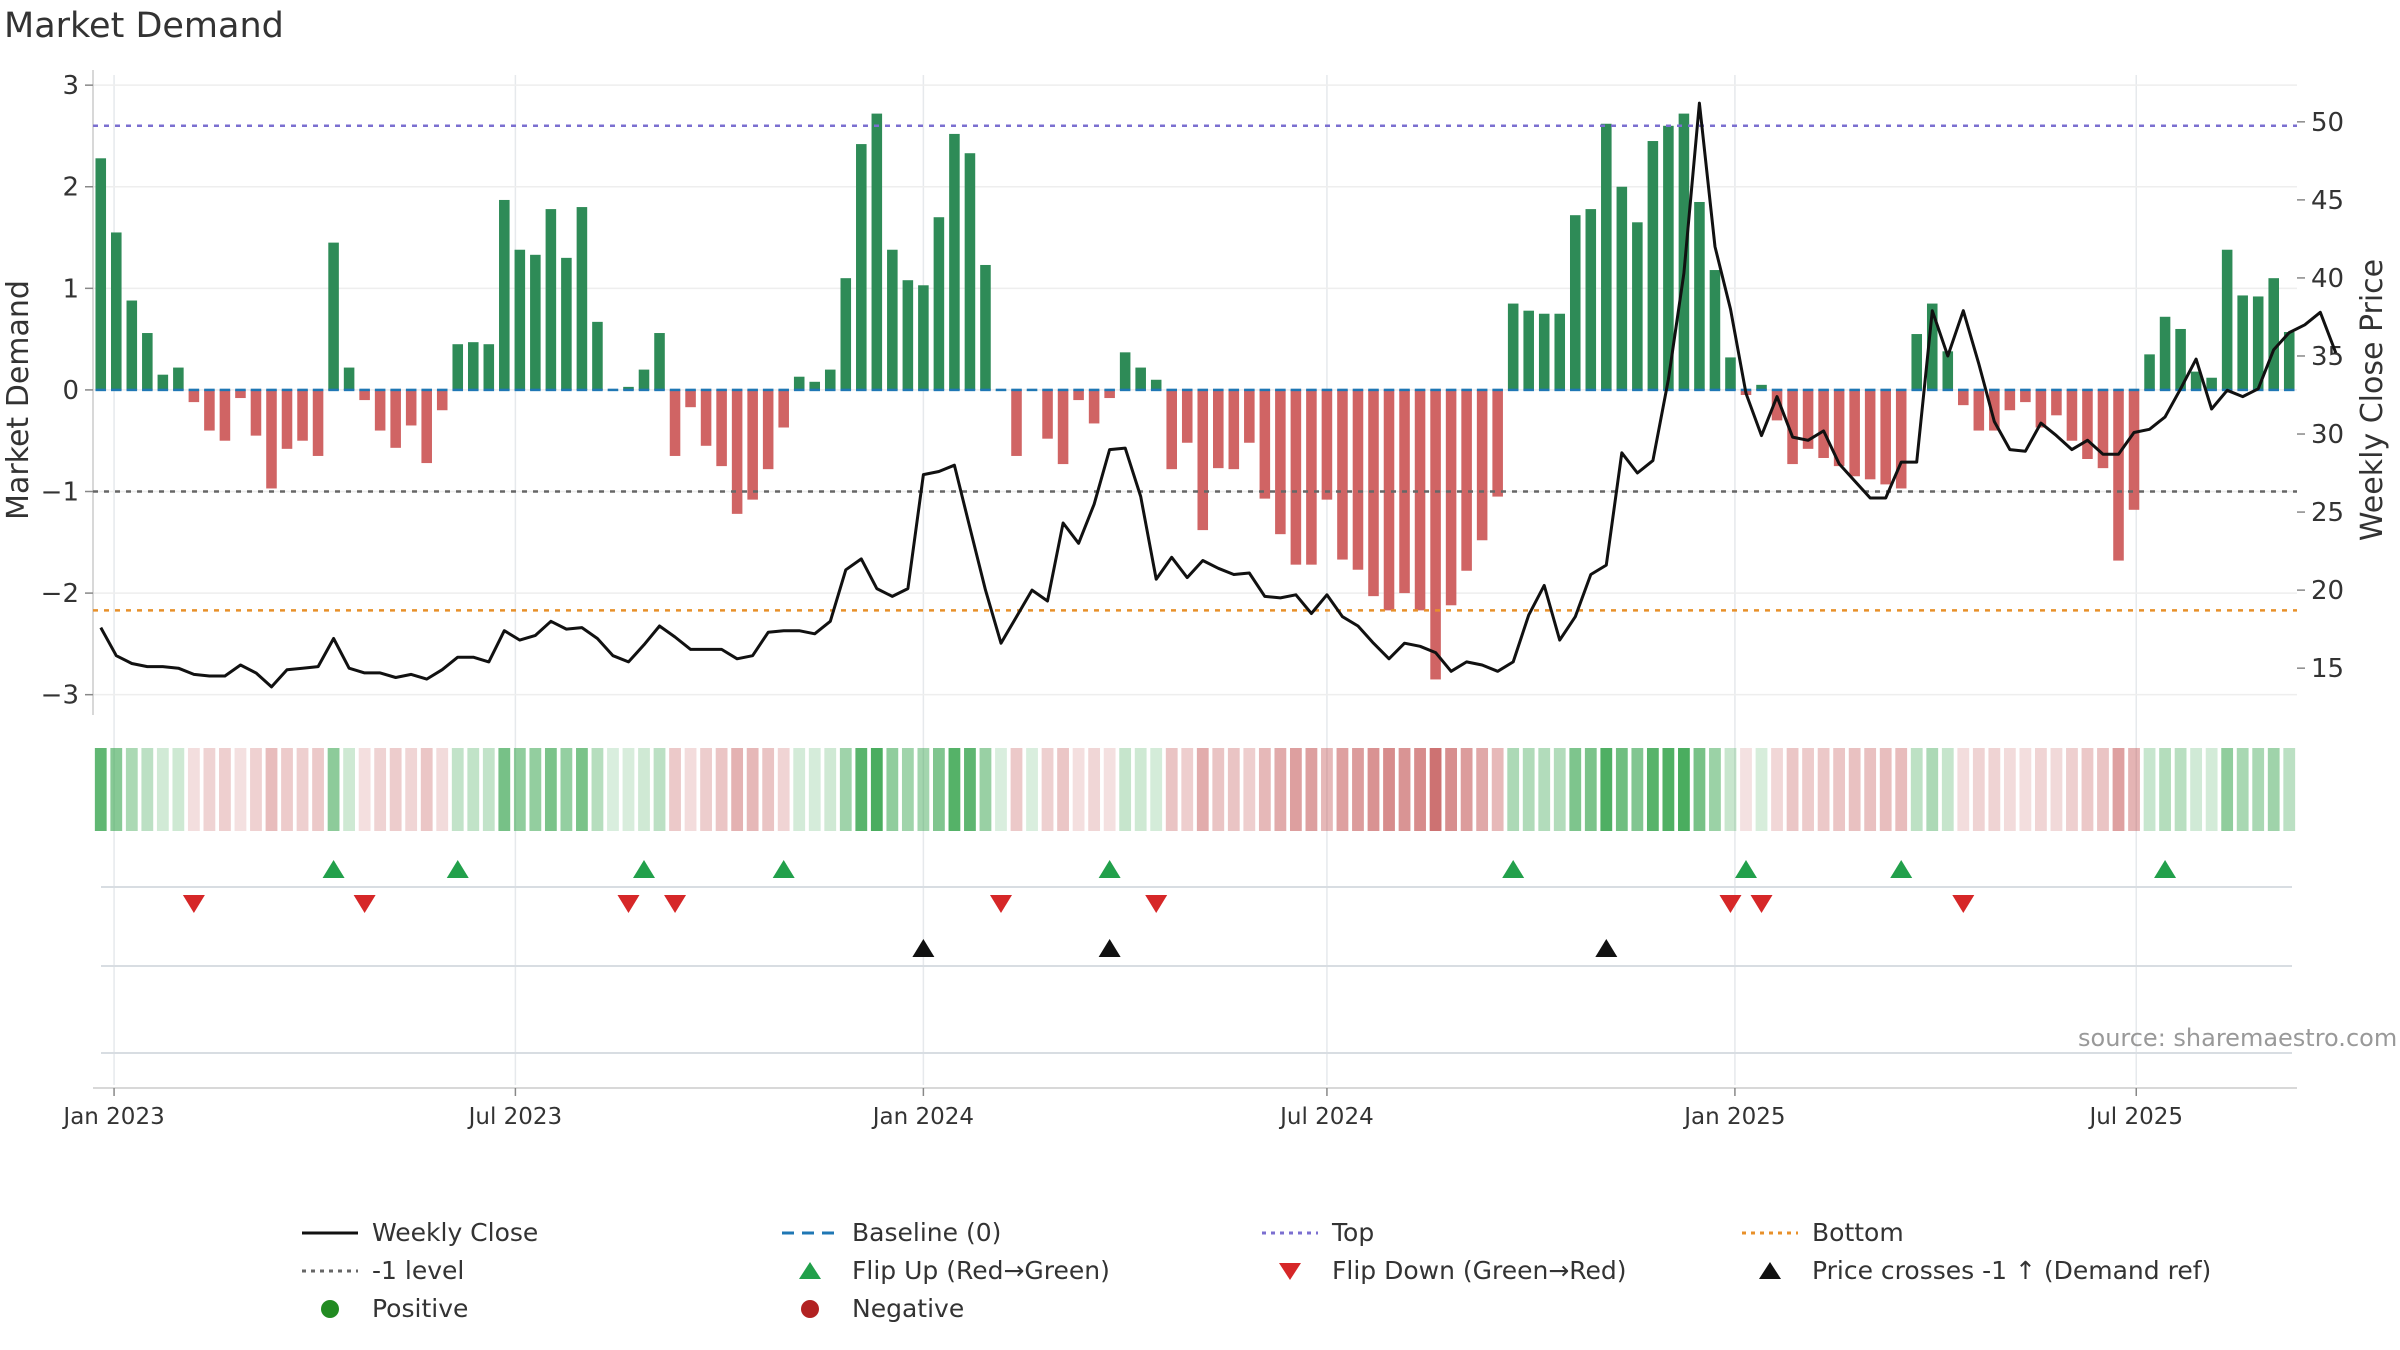 Image resolution: width=2400 pixels, height=1350 pixels. What do you see at coordinates (70, 86) in the screenshot?
I see `y-tick-label: 3` at bounding box center [70, 86].